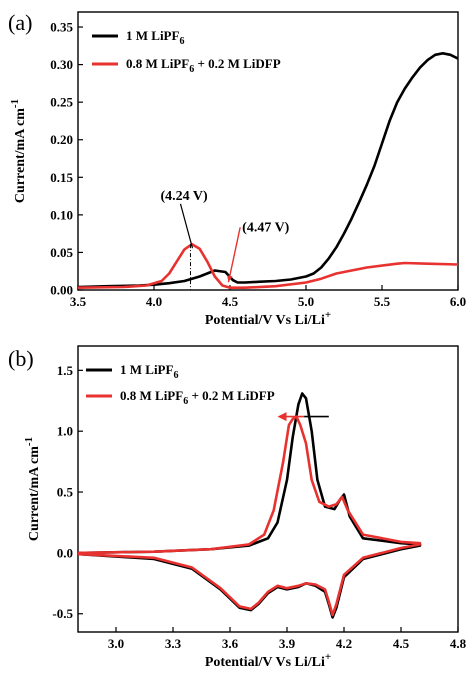 This screenshot has height=676, width=471. What do you see at coordinates (61, 252) in the screenshot?
I see `y-tick-label: 0.05` at bounding box center [61, 252].